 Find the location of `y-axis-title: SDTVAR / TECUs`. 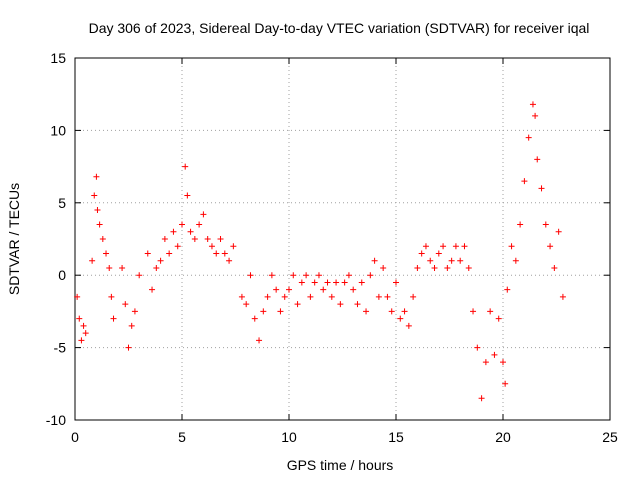

y-axis-title: SDTVAR / TECUs is located at coordinates (14, 239).